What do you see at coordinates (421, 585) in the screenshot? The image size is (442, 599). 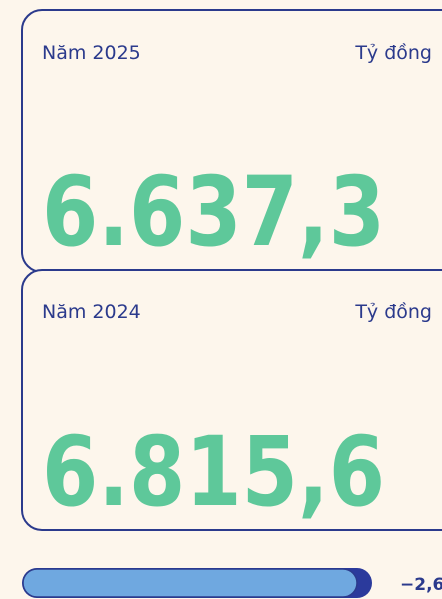 I see `change-value: −2,6` at bounding box center [421, 585].